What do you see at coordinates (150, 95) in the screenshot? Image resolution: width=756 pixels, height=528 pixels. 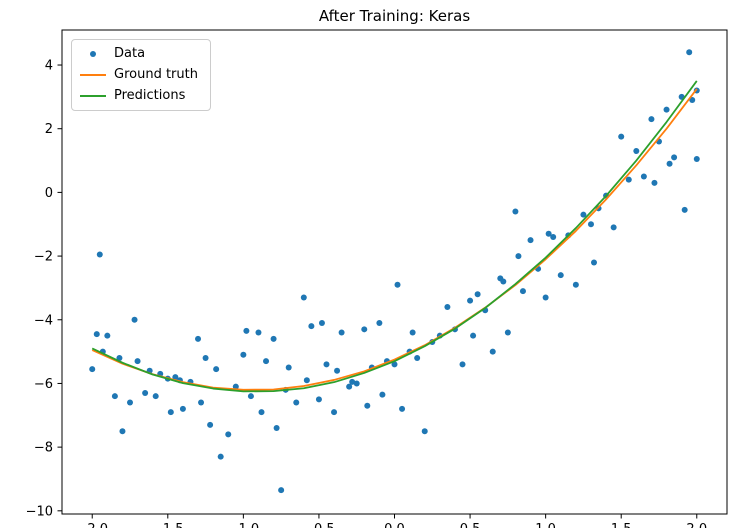 I see `legend-label-predictions: Predictions` at bounding box center [150, 95].